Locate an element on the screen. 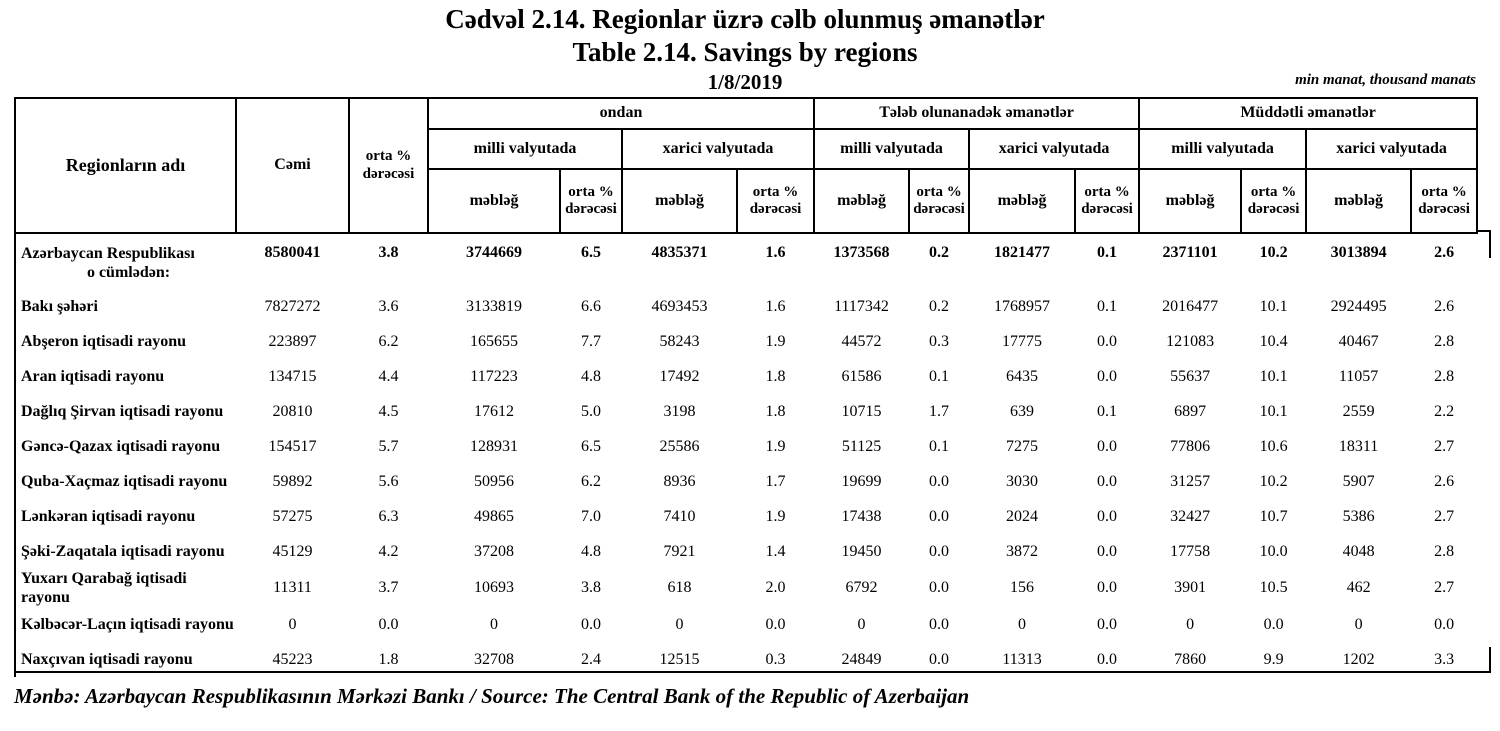 The height and width of the screenshot is (731, 1500). value-cell: 7.7 is located at coordinates (591, 341).